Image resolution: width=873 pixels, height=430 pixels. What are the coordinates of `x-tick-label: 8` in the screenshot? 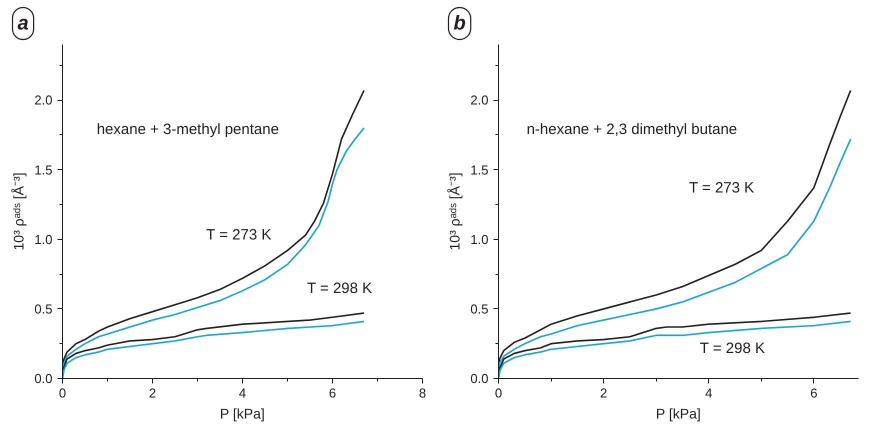 It's located at (422, 393).